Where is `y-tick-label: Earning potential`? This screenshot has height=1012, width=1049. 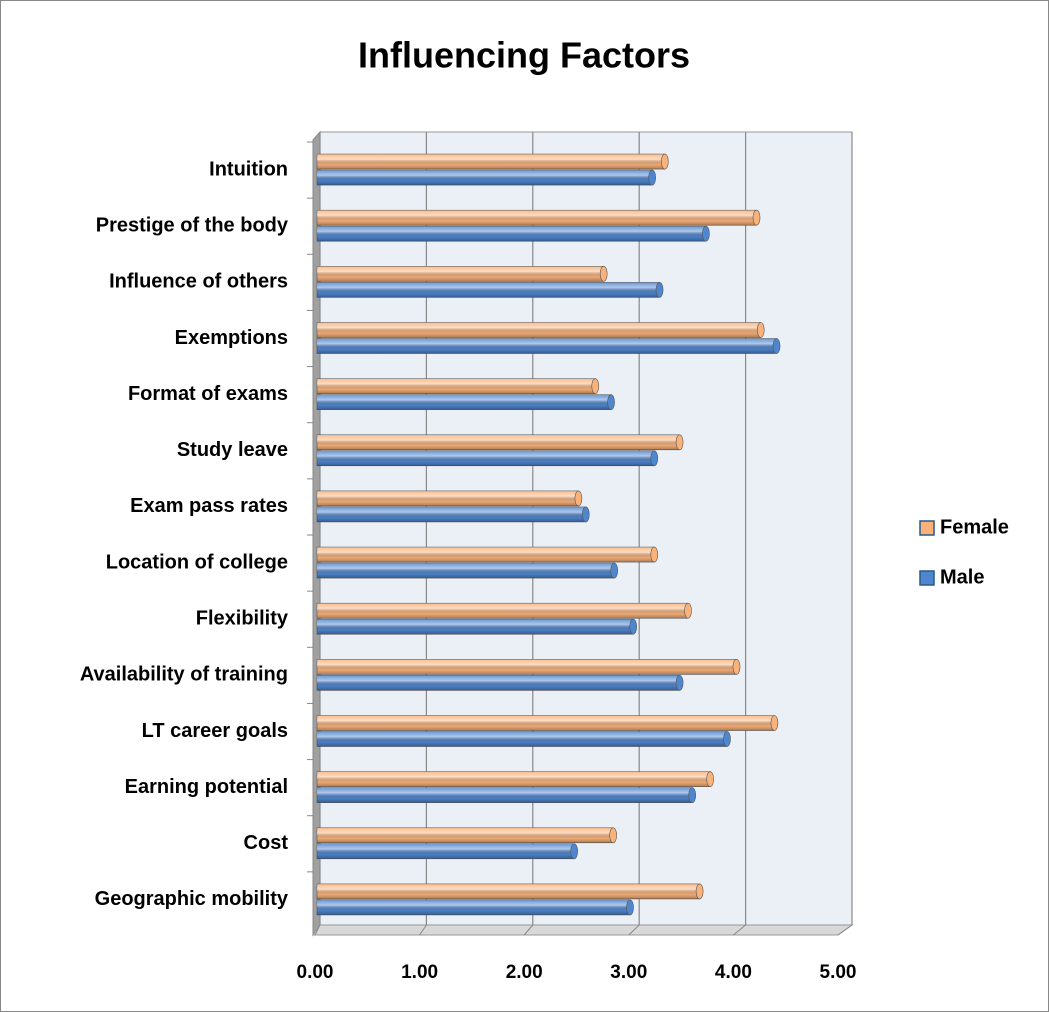 y-tick-label: Earning potential is located at coordinates (206, 787).